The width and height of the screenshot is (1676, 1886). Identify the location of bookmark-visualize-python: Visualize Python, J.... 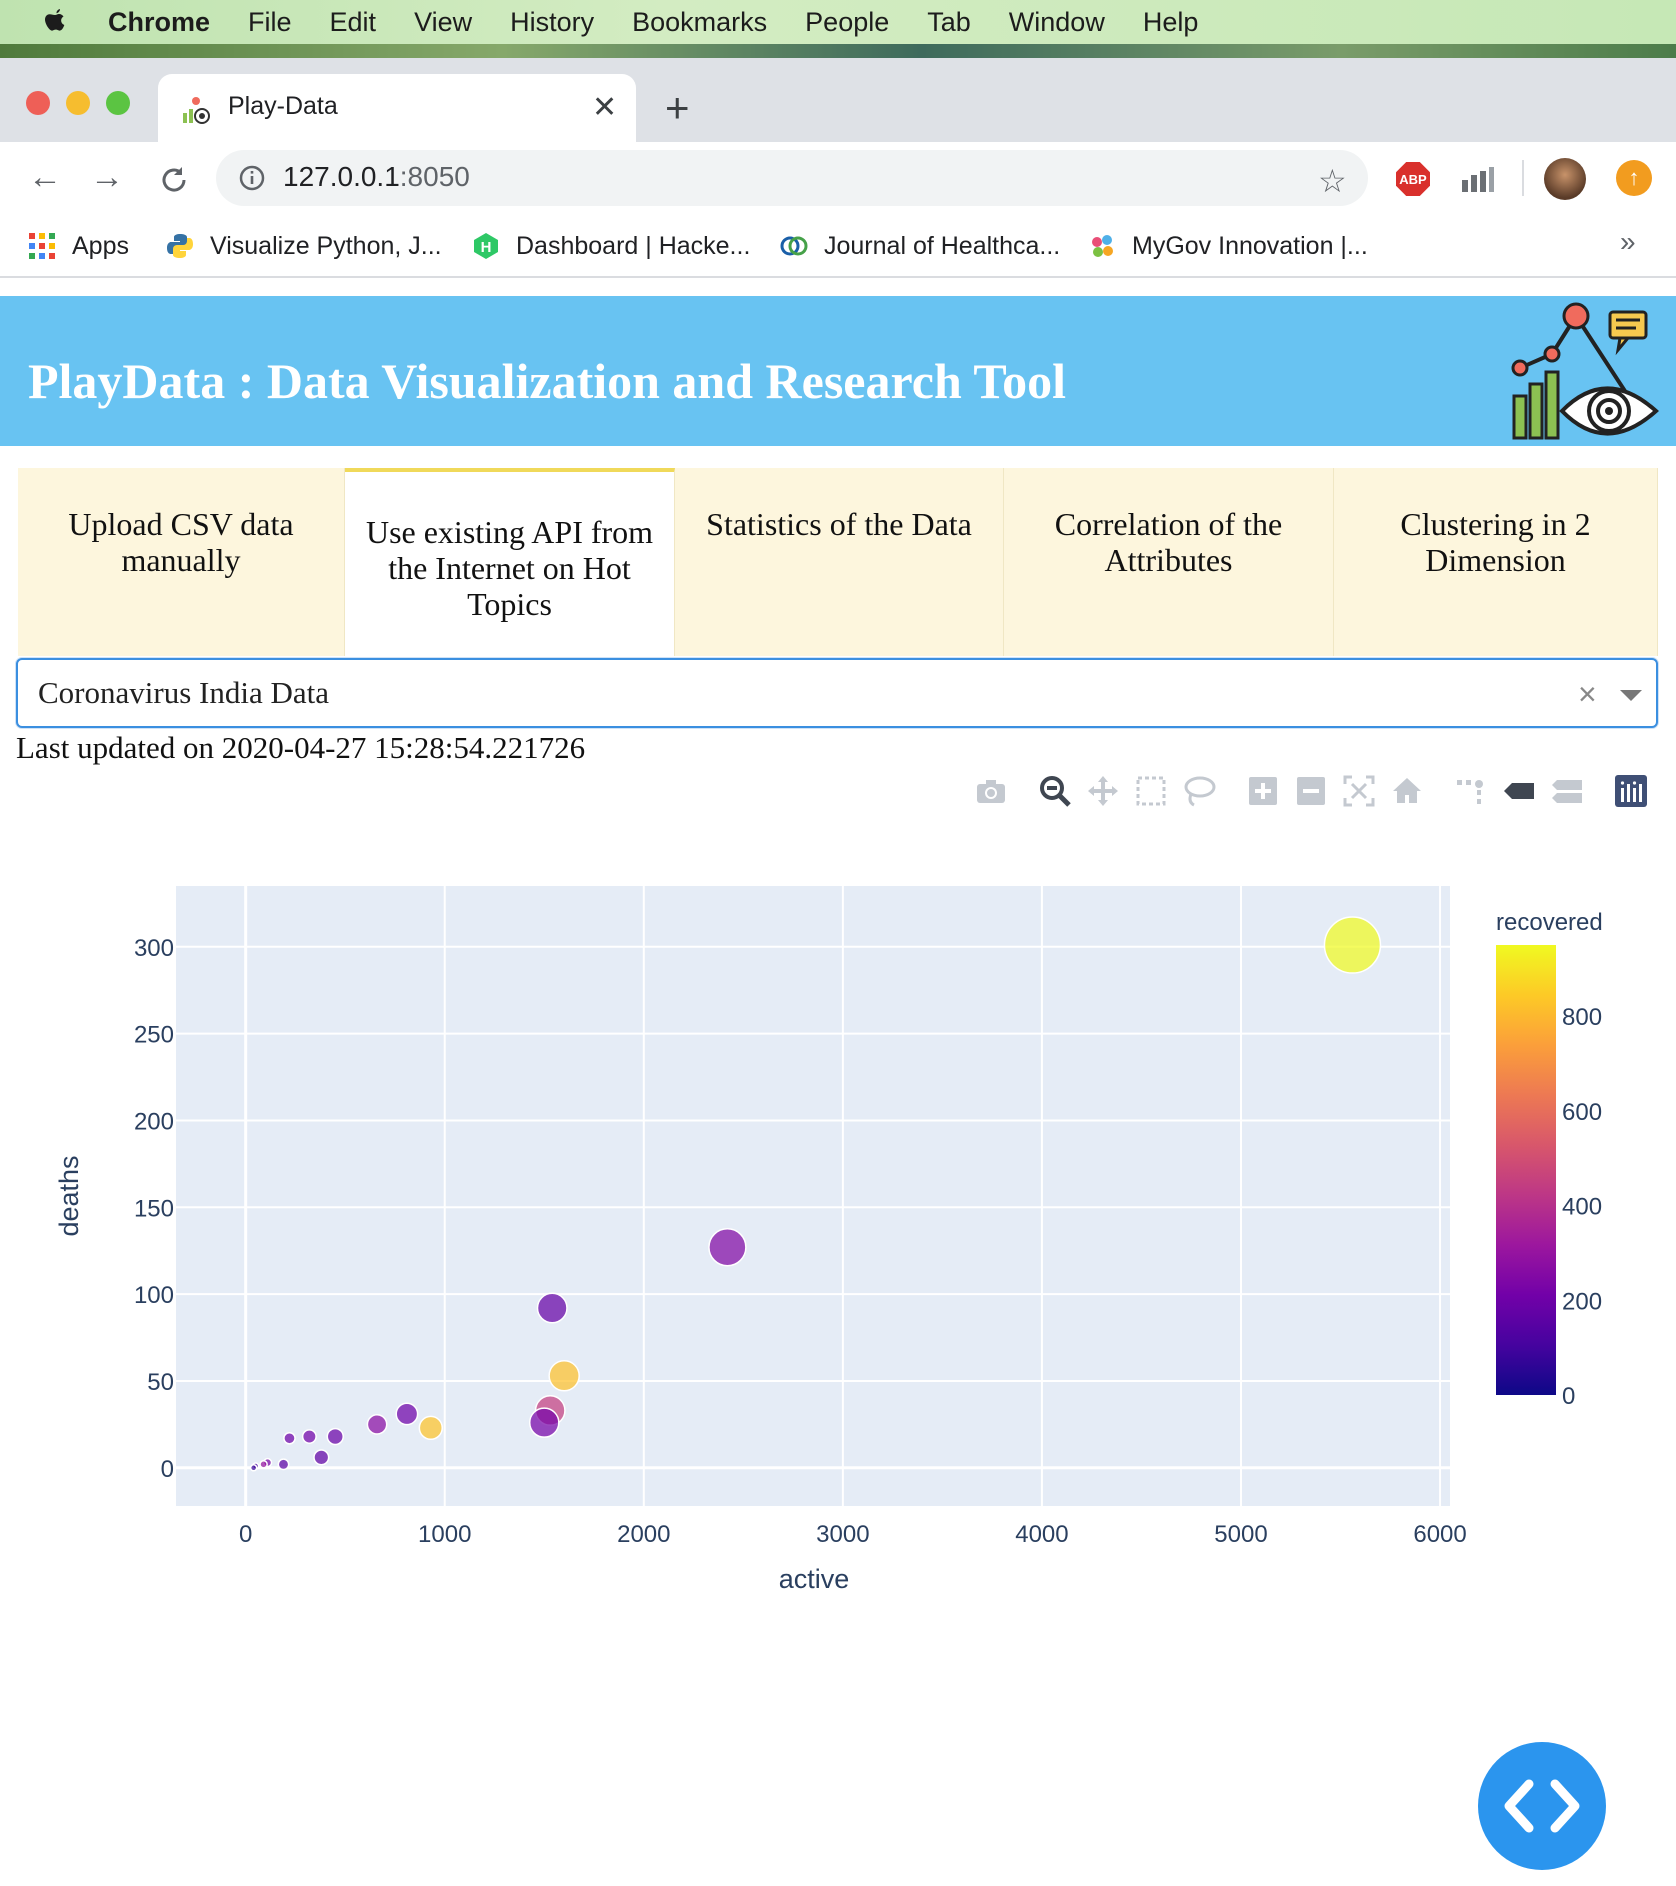
(304, 246).